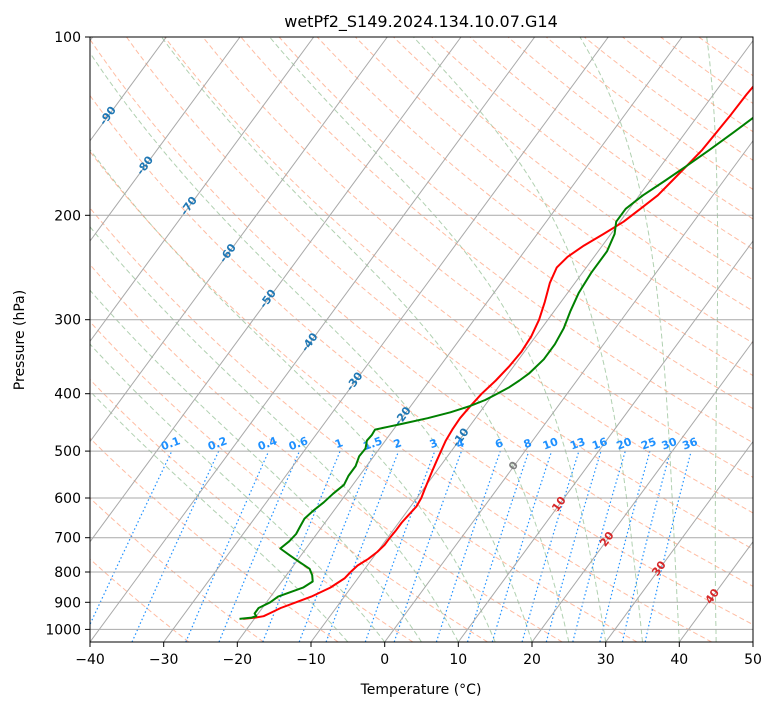 This screenshot has width=775, height=708. I want to click on x-tick-label: 50, so click(753, 660).